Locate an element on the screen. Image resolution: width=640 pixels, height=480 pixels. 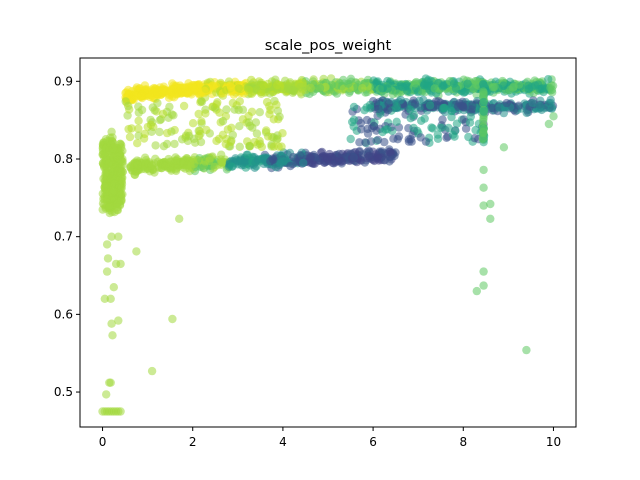
x-tick-label: 8 is located at coordinates (463, 442).